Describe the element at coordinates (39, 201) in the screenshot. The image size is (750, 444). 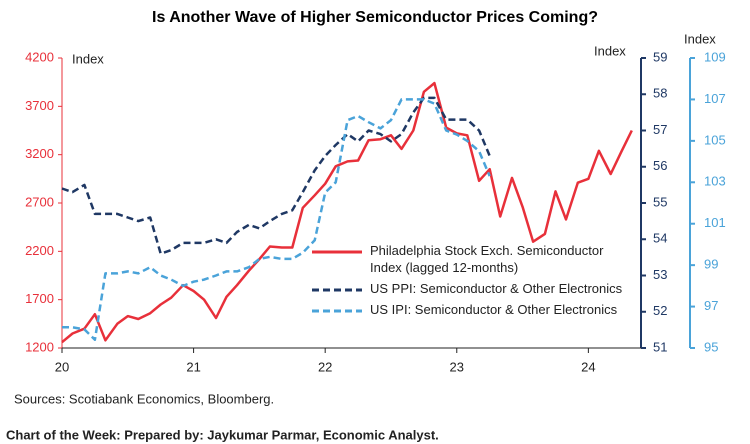
I see `y-tick-label: 2700` at that location.